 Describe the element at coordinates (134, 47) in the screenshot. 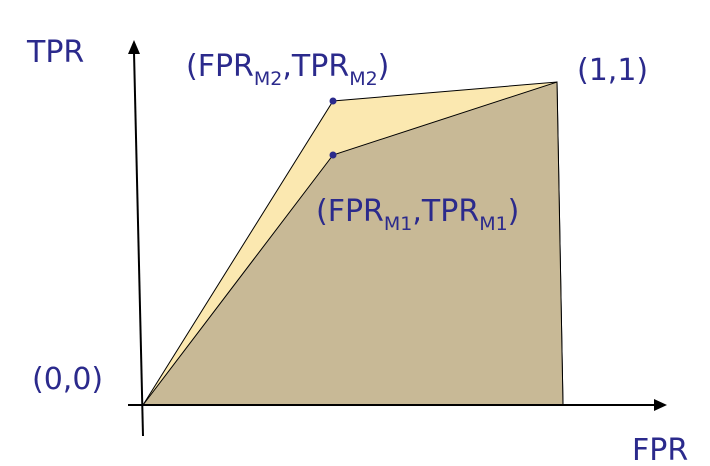

I see `y-axis-arrow` at that location.